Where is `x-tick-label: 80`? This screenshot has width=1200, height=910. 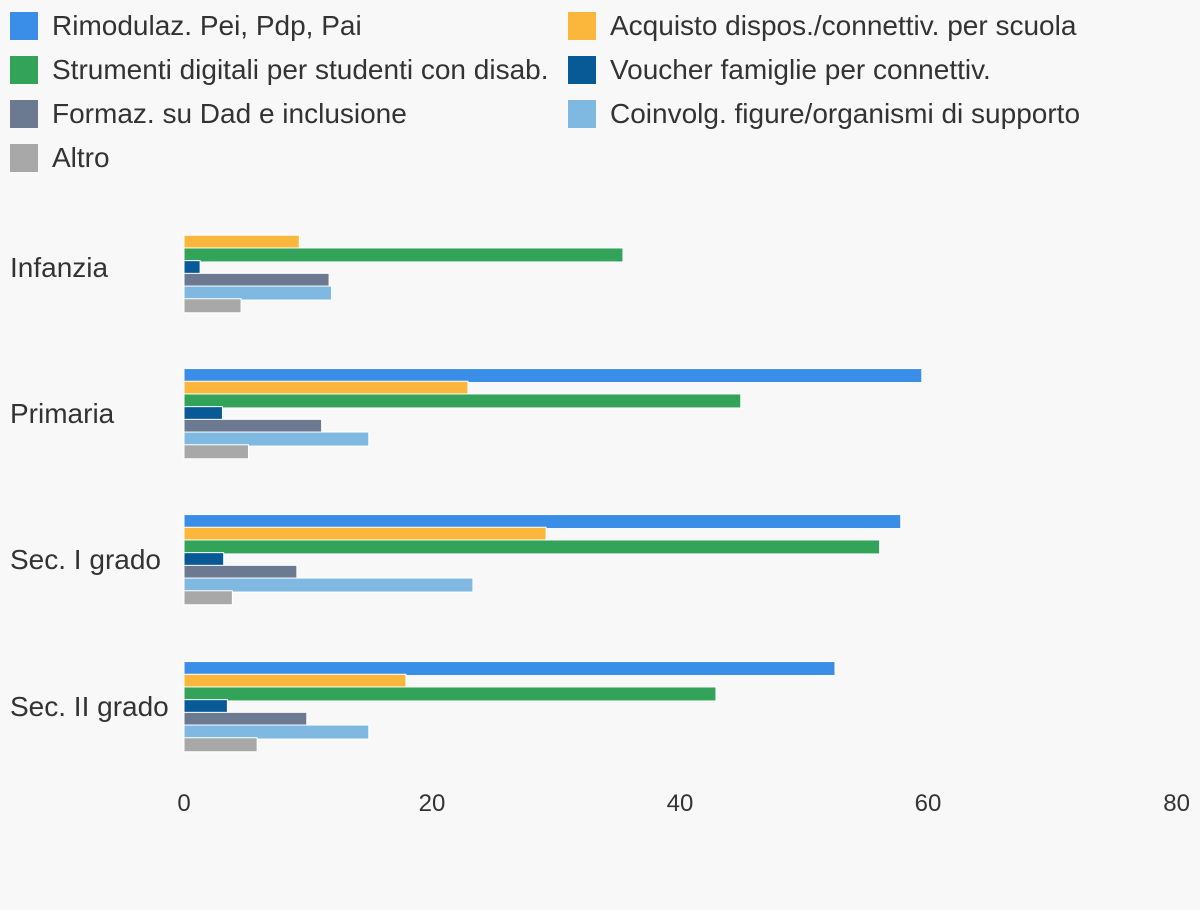 x-tick-label: 80 is located at coordinates (1176, 803).